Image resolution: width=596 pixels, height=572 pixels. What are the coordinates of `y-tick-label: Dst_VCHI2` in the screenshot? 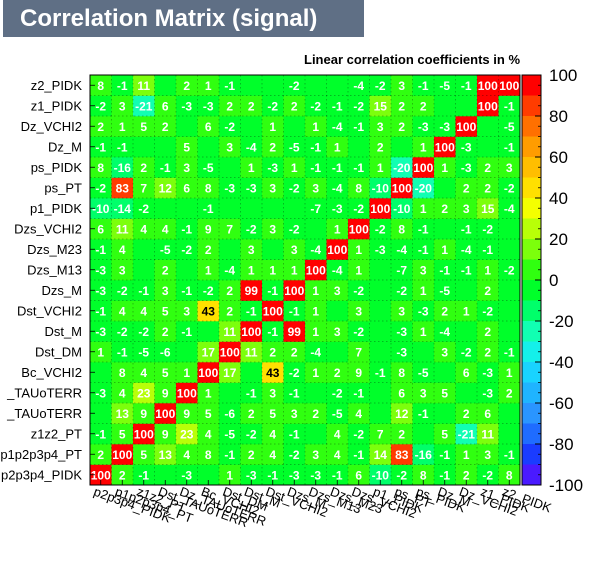 It's located at (49, 310).